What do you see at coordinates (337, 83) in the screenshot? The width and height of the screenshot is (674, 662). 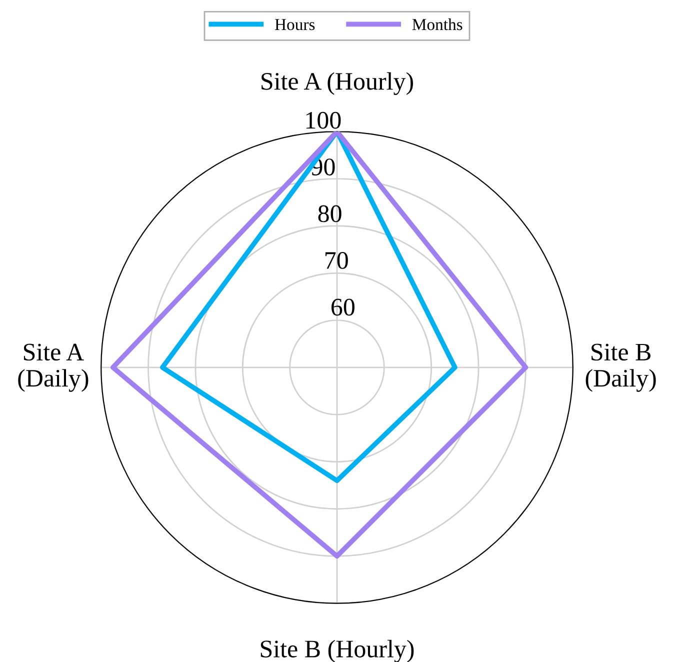 I see `spoke-label: Site A (Hourly)` at bounding box center [337, 83].